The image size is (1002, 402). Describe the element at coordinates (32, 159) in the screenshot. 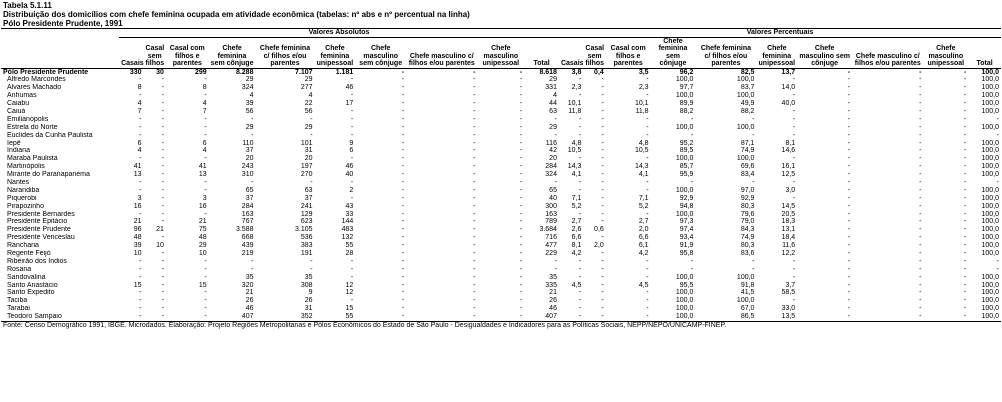

I see `municipality-name: Marabá Paulista` at that location.